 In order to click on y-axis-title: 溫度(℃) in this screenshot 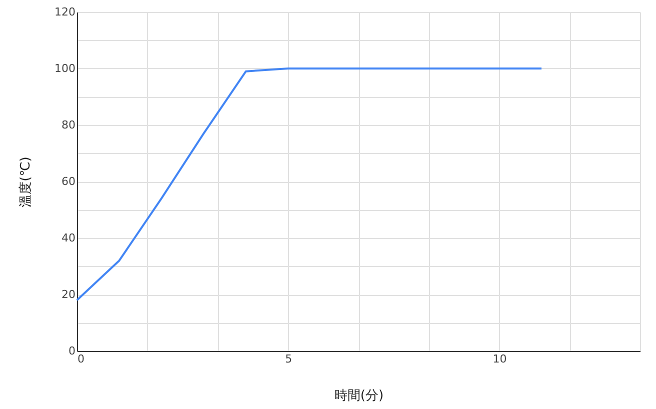, I will do `click(26, 182)`.